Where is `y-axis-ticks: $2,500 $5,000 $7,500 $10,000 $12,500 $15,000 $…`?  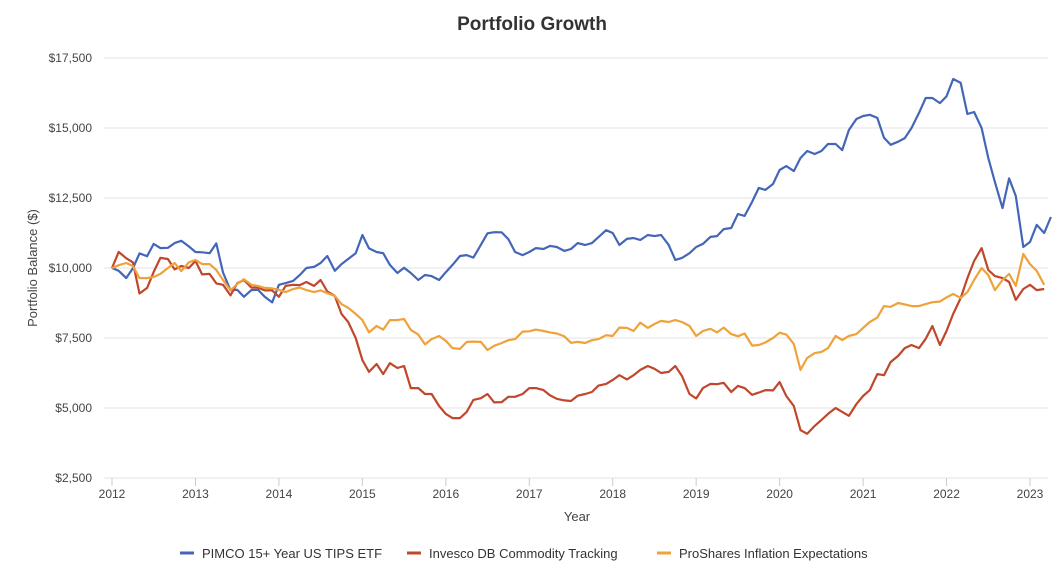
y-axis-ticks: $2,500 $5,000 $7,500 $10,000 $12,500 $15,000 $… is located at coordinates (71, 268).